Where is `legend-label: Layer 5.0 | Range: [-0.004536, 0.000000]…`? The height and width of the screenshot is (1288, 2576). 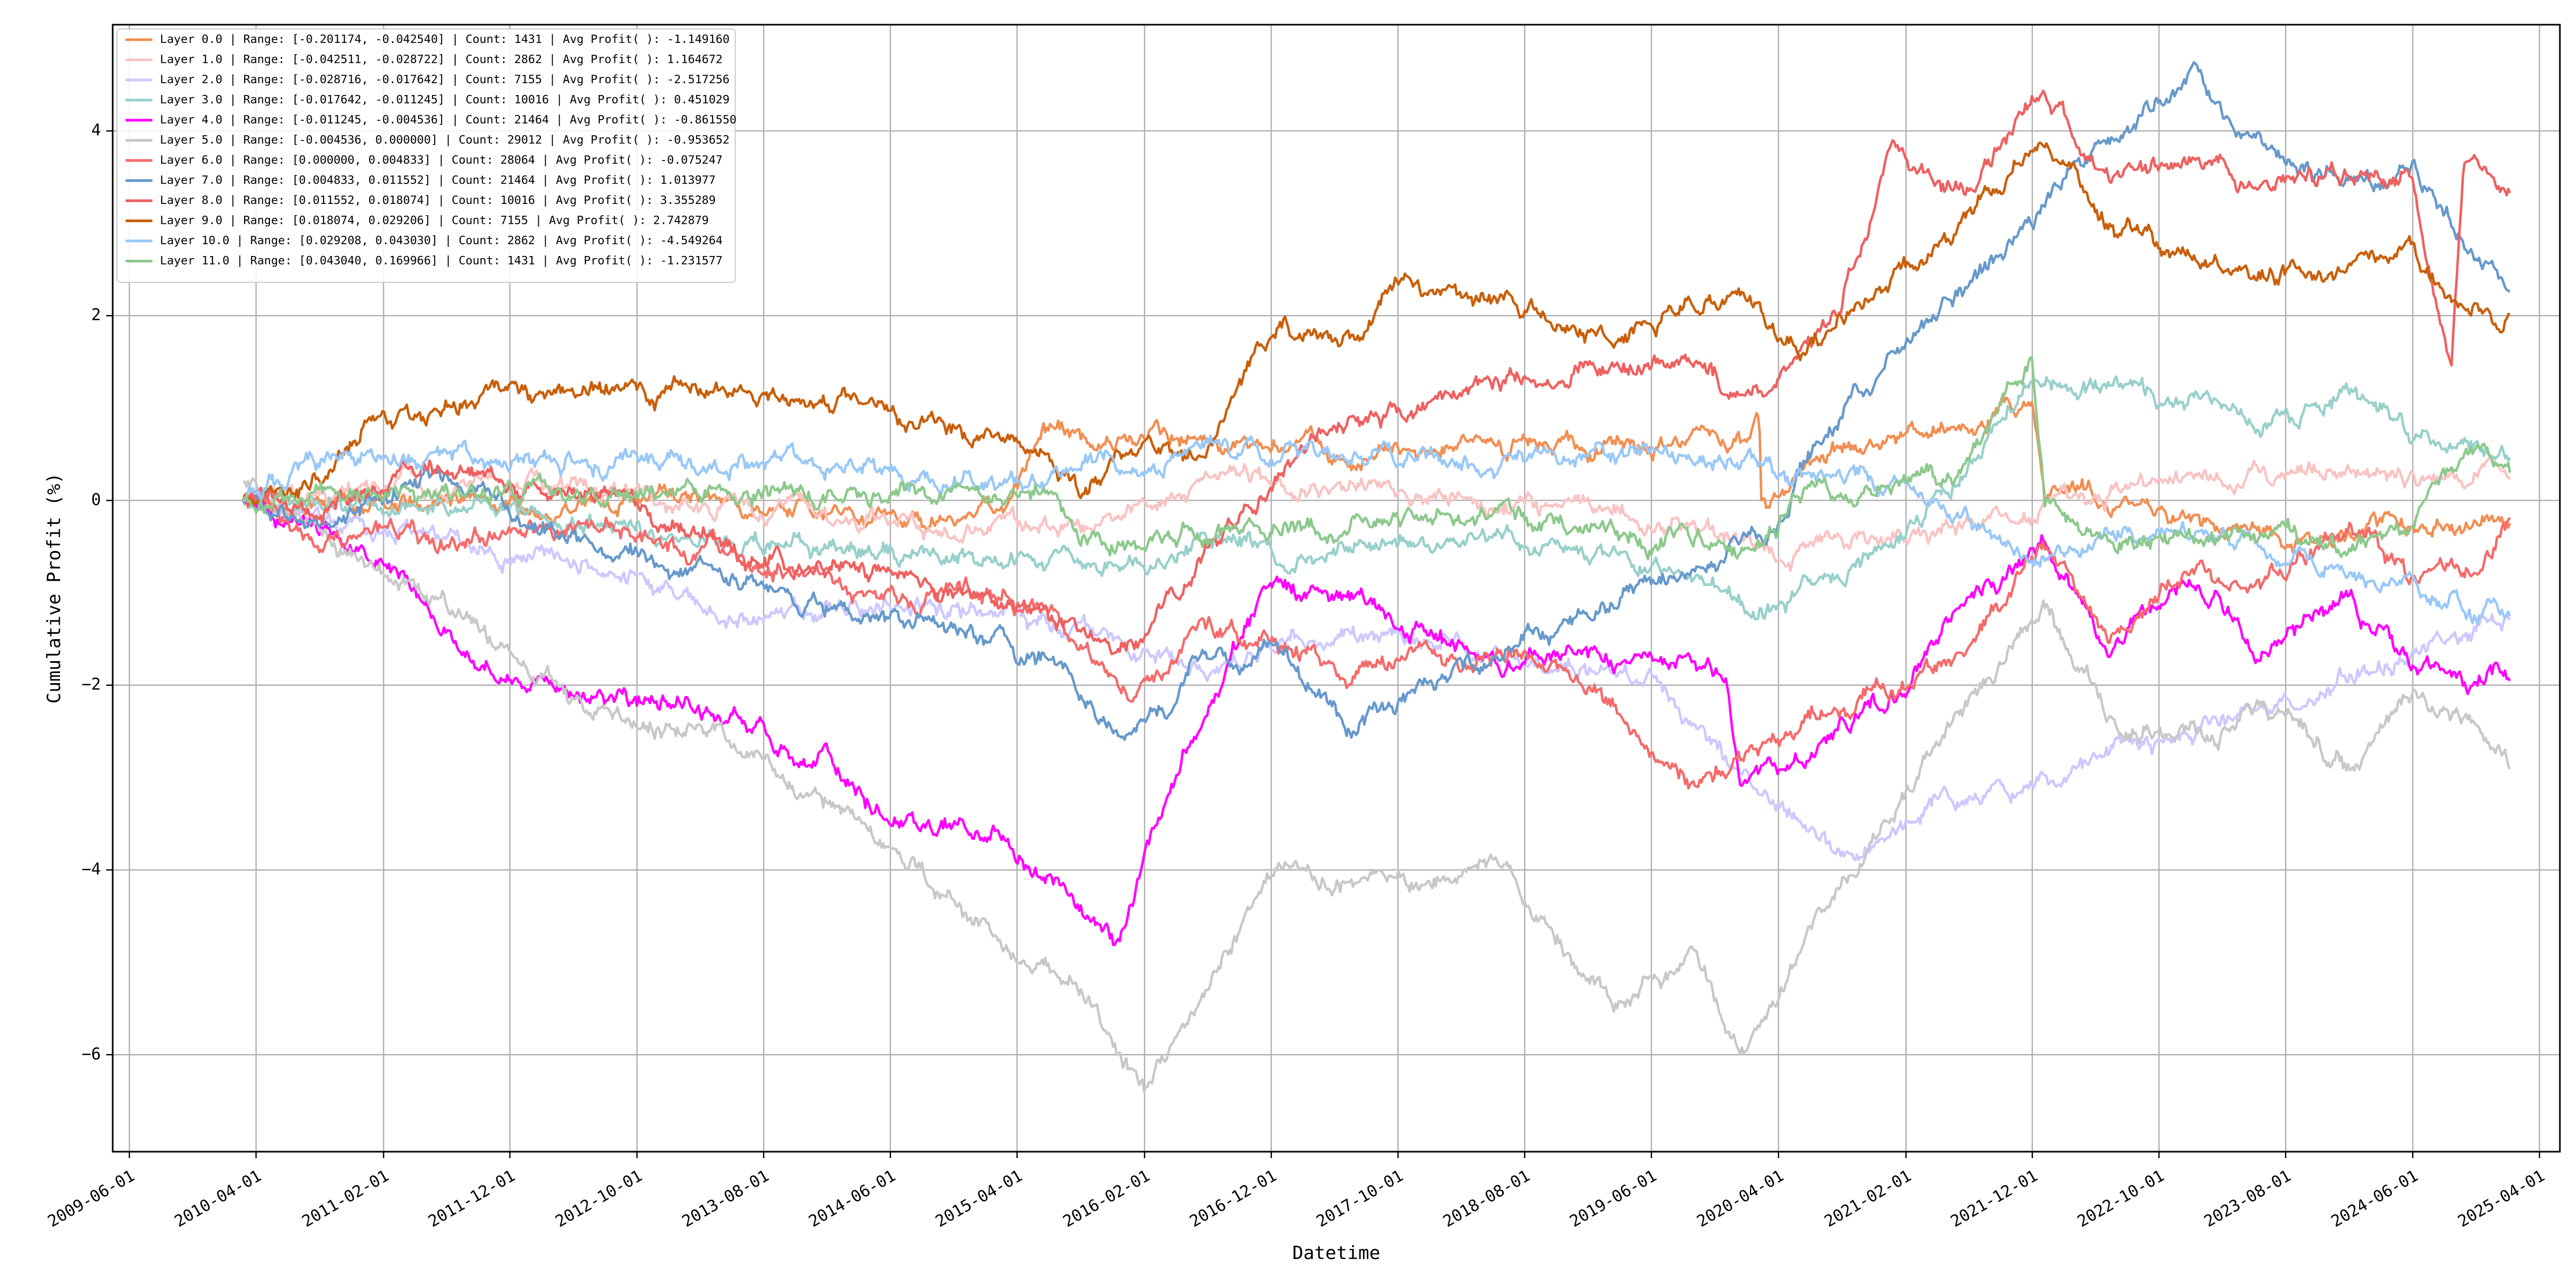 legend-label: Layer 5.0 | Range: [-0.004536, 0.000000]… is located at coordinates (444, 140).